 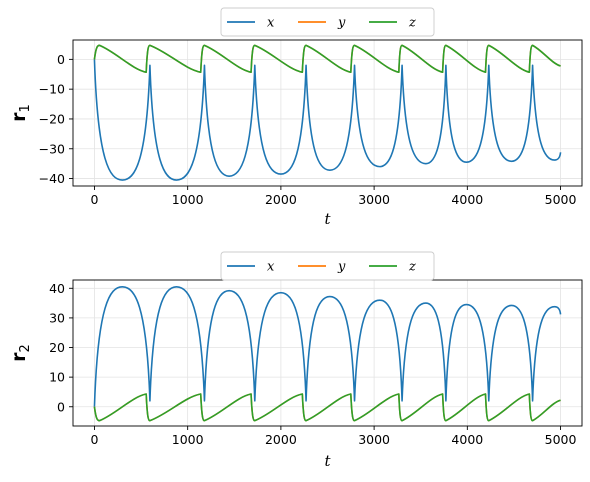 I want to click on y-tick-label: −30, so click(x=52, y=148).